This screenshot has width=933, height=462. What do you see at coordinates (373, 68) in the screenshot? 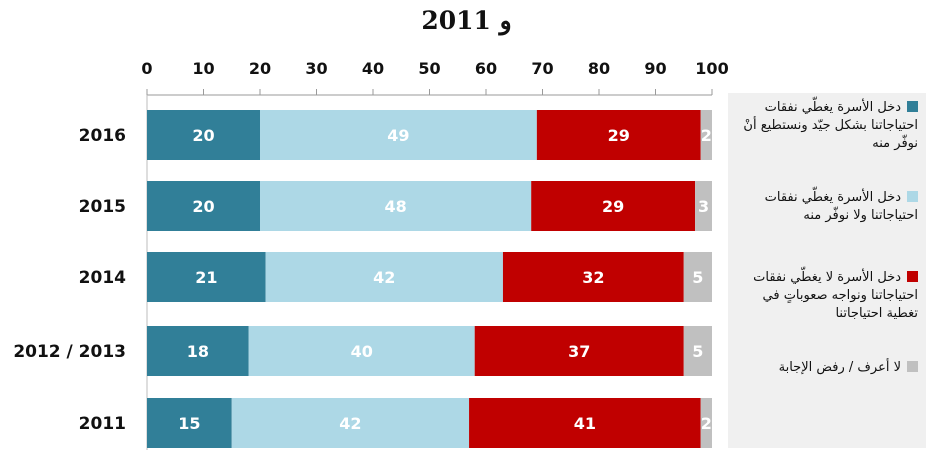
I see `x-tick-label: 40` at bounding box center [373, 68].